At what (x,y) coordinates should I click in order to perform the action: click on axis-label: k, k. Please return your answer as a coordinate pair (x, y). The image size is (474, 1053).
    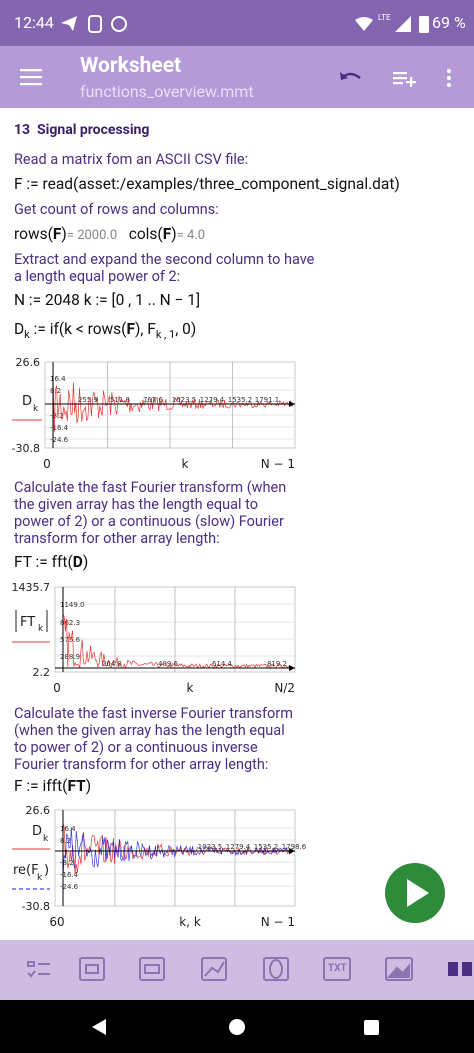
    Looking at the image, I should click on (190, 922).